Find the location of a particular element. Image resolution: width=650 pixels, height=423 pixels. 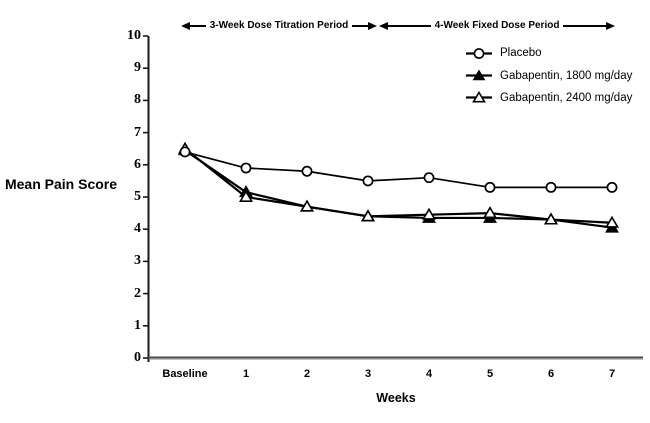

y-tick-label: 1 is located at coordinates (137, 325).